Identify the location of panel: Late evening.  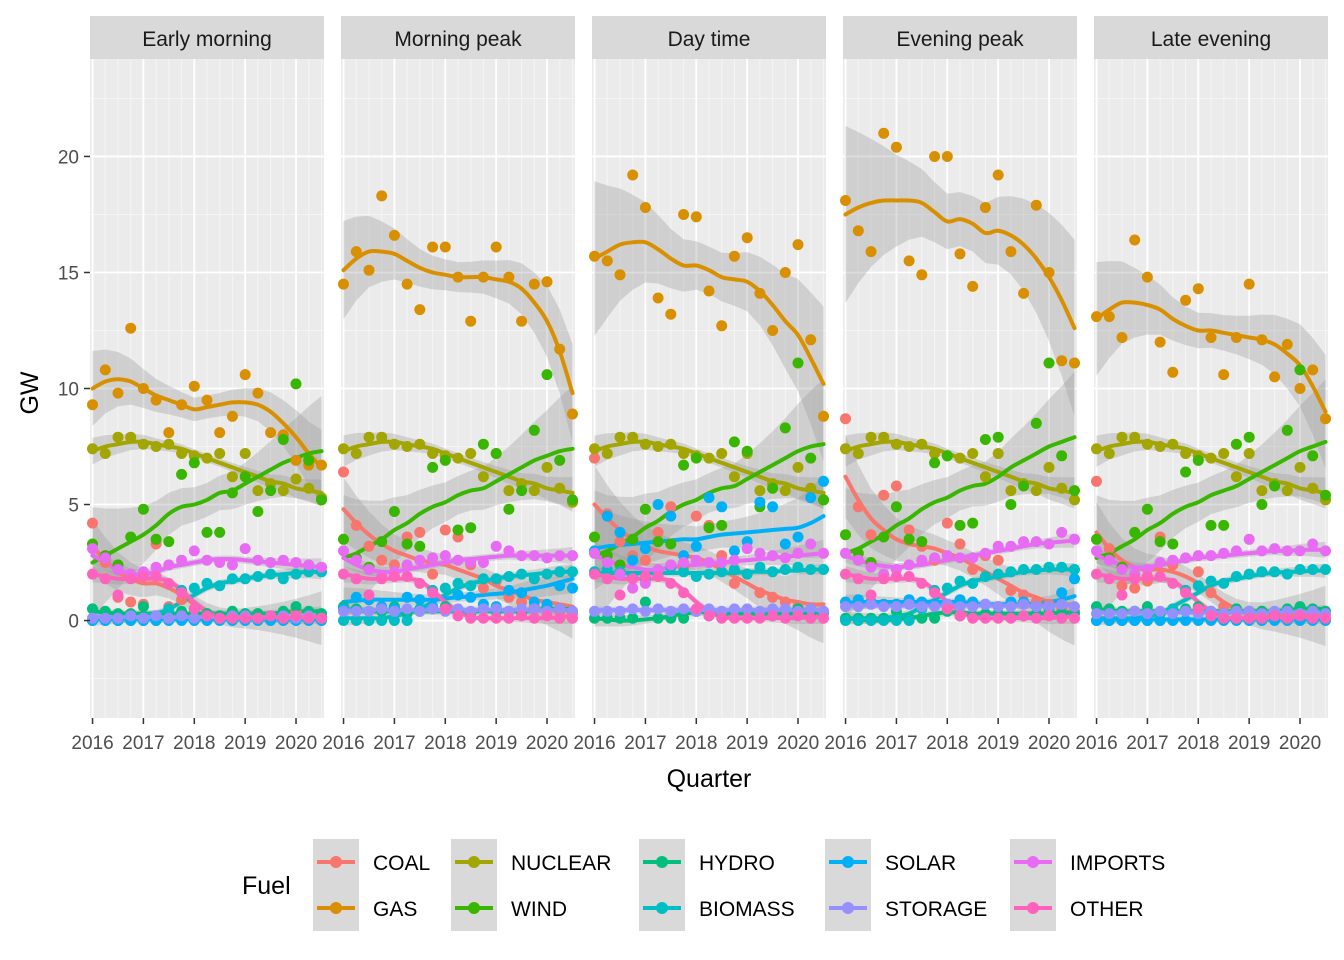
(1211, 367).